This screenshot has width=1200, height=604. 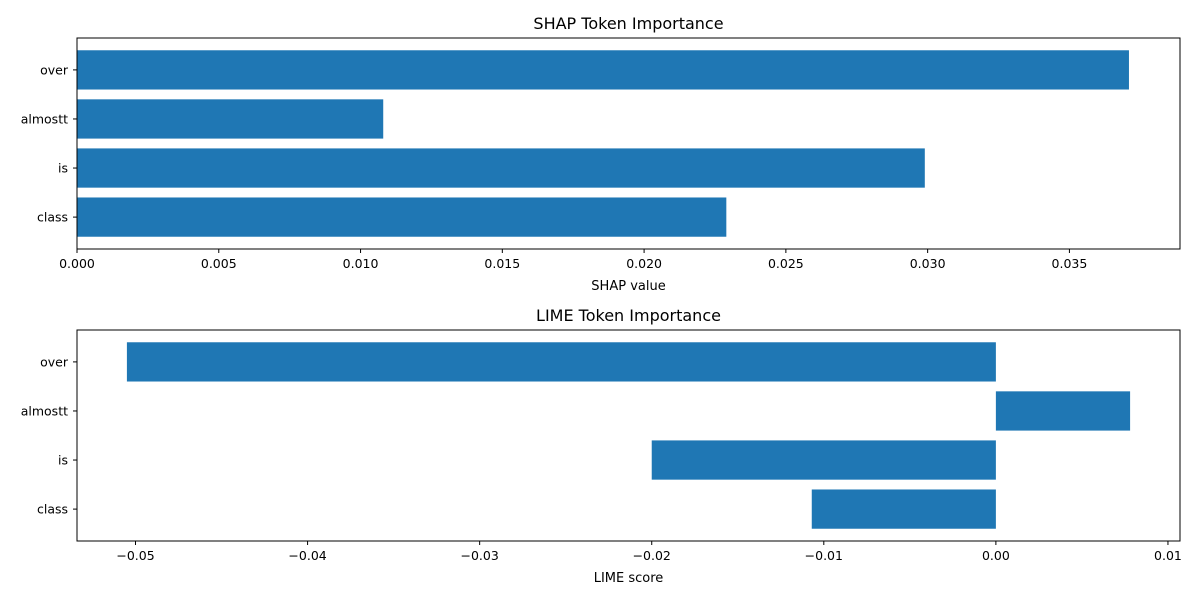 I want to click on x-tick-label: 0.00, so click(x=996, y=555).